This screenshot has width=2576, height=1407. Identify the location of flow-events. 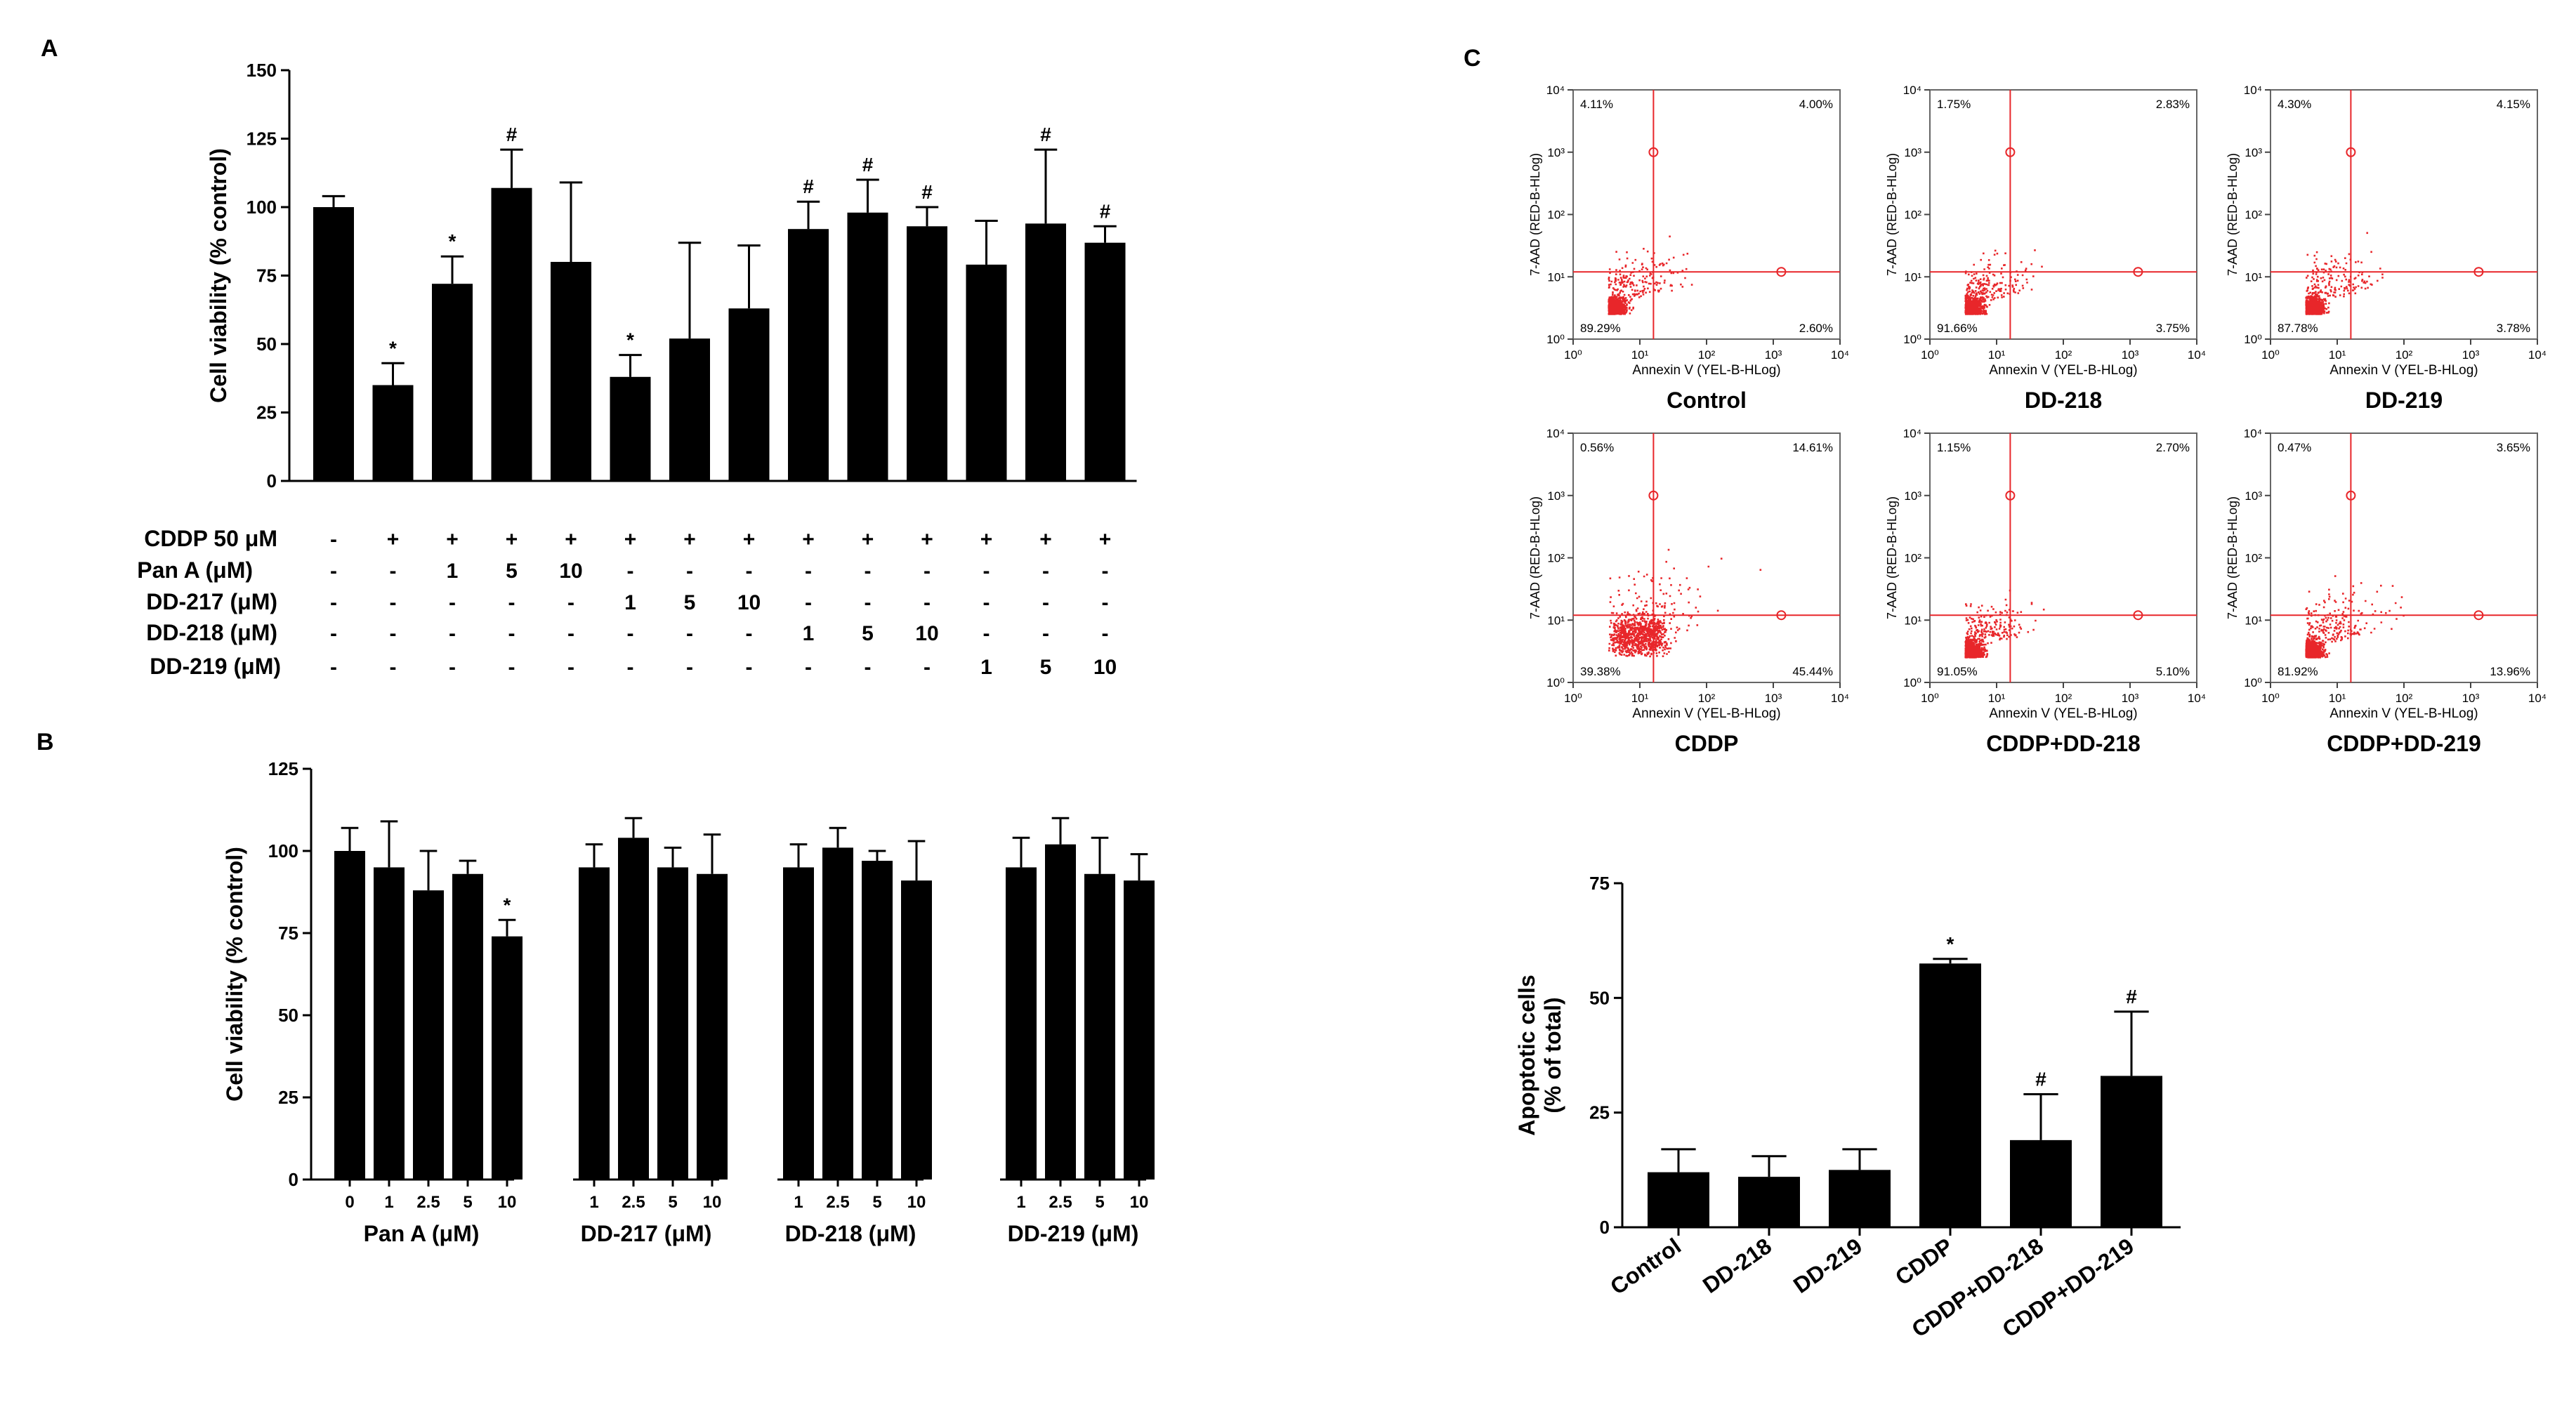
(2355, 617).